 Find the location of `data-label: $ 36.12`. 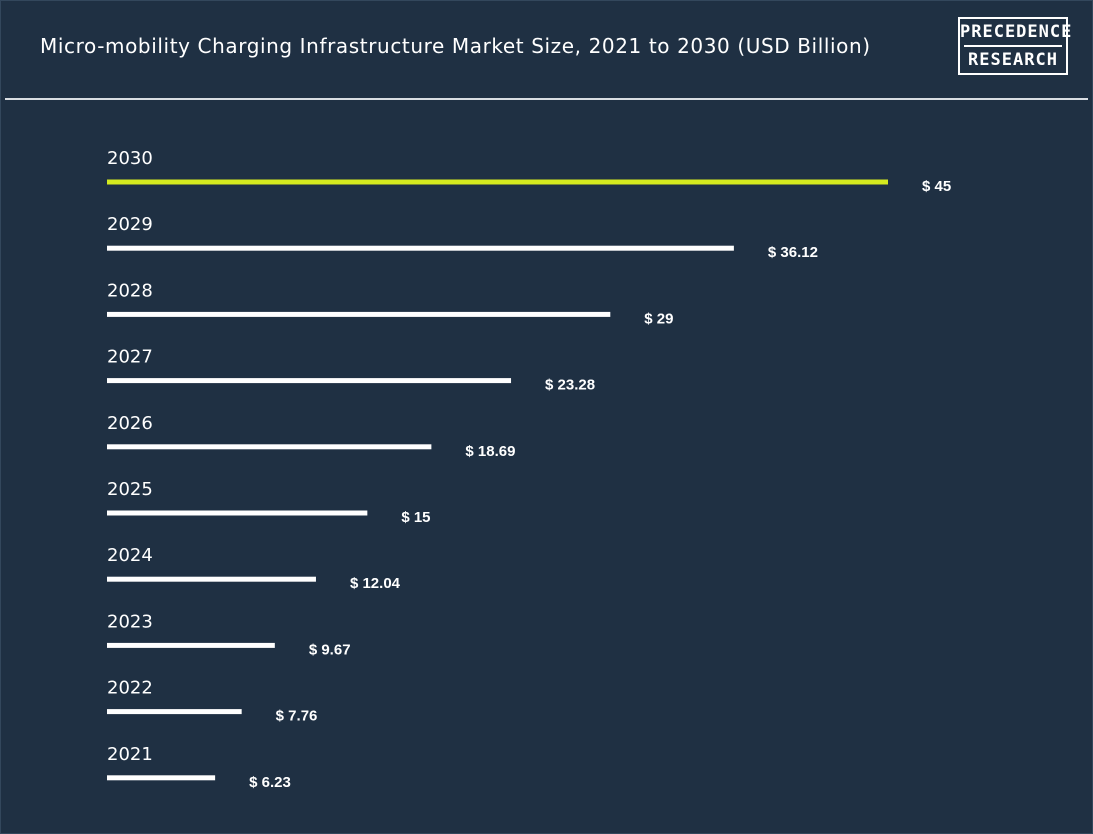

data-label: $ 36.12 is located at coordinates (793, 252).